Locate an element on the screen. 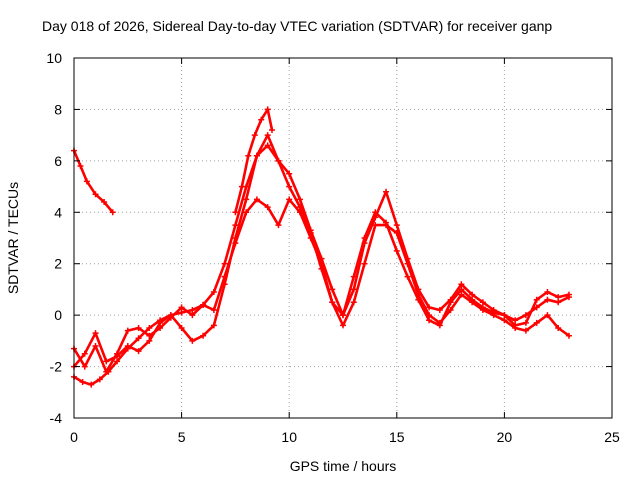 The image size is (640, 480). y-tick-label: -4 is located at coordinates (56, 418).